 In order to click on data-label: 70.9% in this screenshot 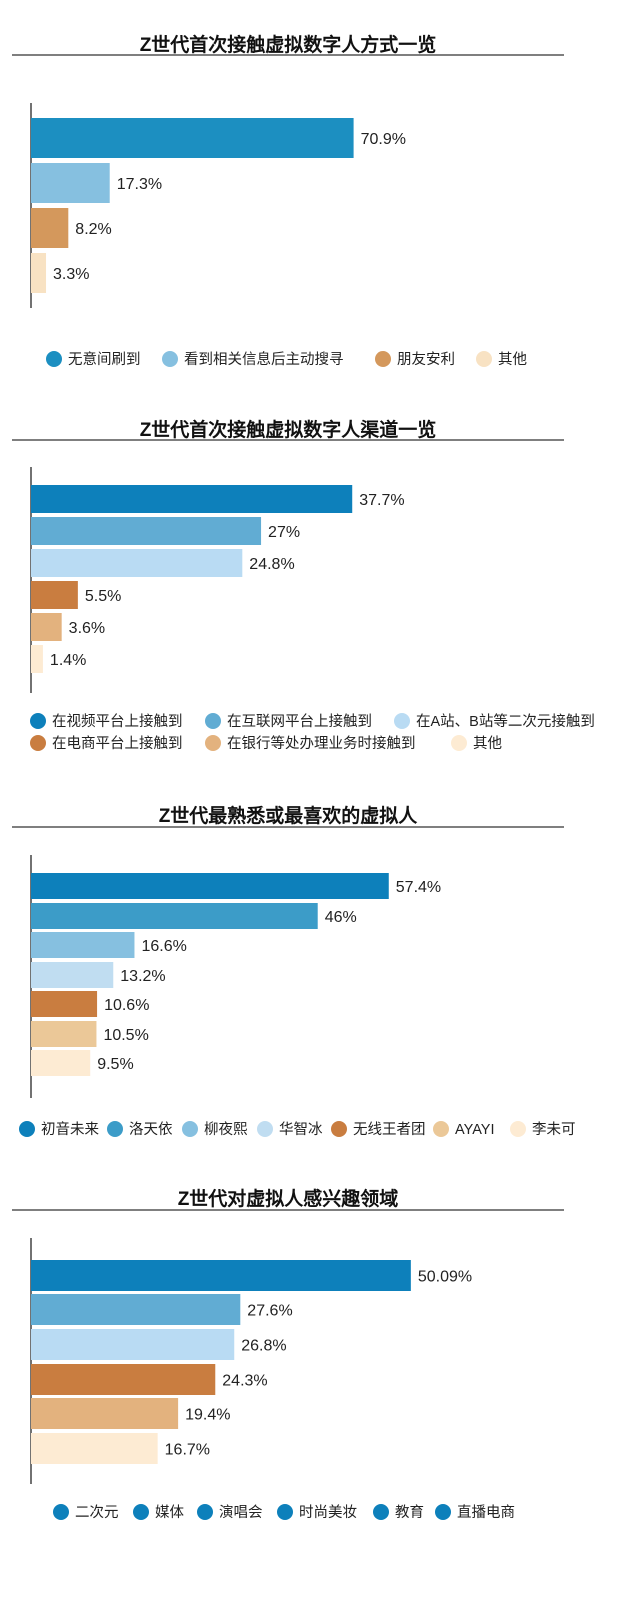, I will do `click(383, 139)`.